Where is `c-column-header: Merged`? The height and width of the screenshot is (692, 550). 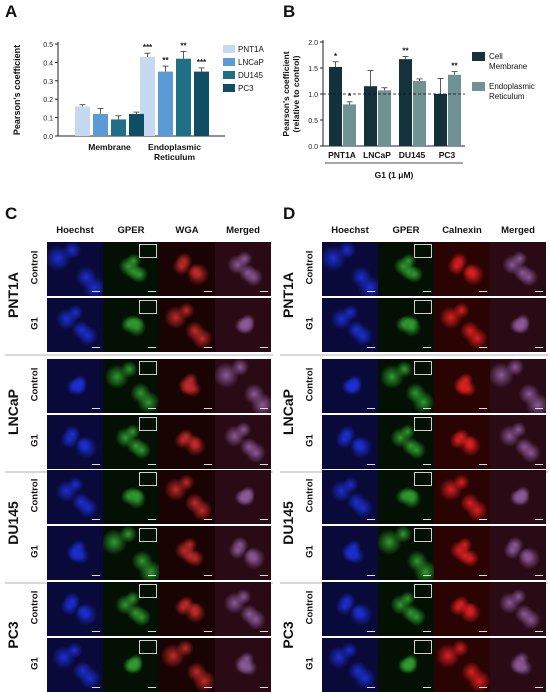 c-column-header: Merged is located at coordinates (243, 230).